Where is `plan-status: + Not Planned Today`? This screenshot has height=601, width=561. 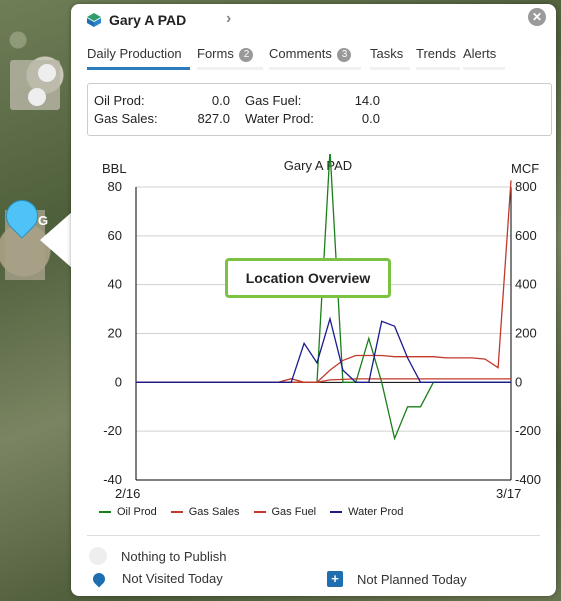
plan-status: + Not Planned Today is located at coordinates (397, 579).